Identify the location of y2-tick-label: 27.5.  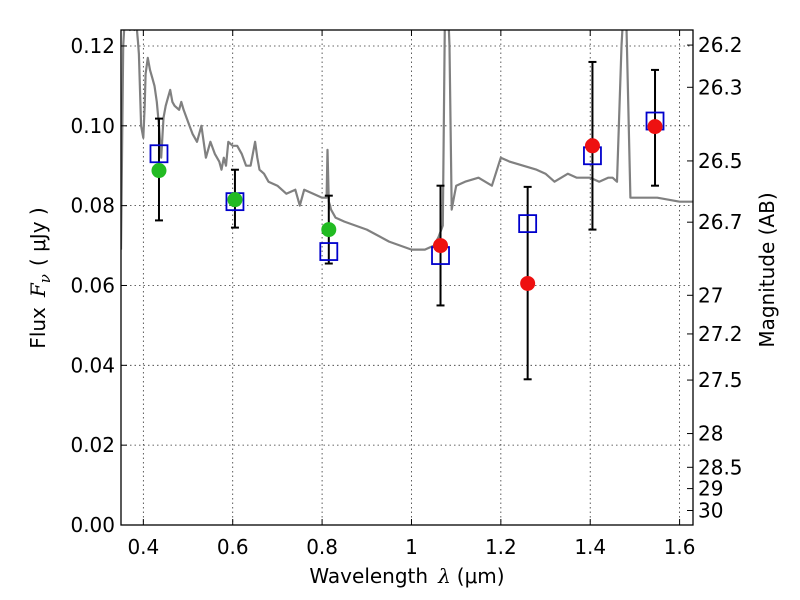
(720, 380).